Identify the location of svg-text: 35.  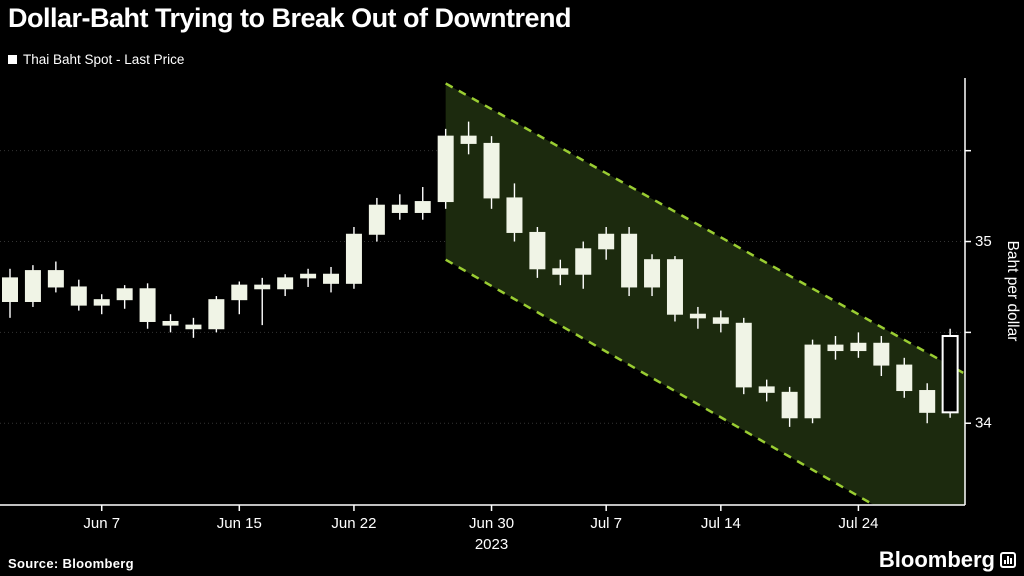
(983, 241).